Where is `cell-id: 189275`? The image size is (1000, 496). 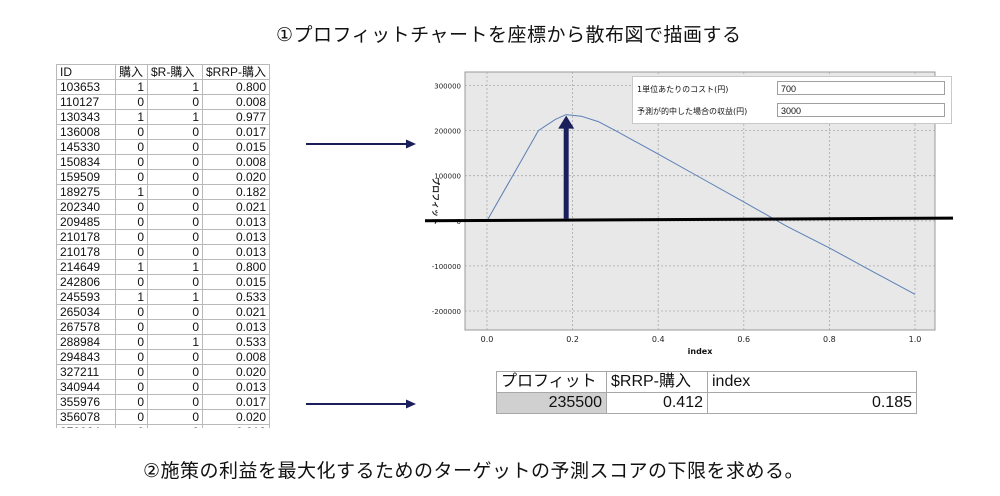
cell-id: 189275 is located at coordinates (86, 192).